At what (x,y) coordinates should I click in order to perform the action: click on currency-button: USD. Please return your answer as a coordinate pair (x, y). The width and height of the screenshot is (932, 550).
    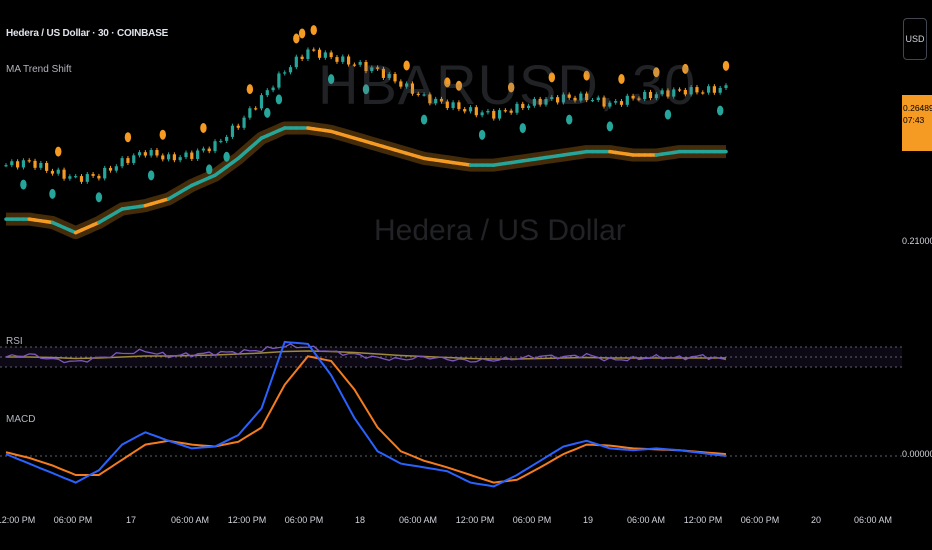
    Looking at the image, I should click on (915, 39).